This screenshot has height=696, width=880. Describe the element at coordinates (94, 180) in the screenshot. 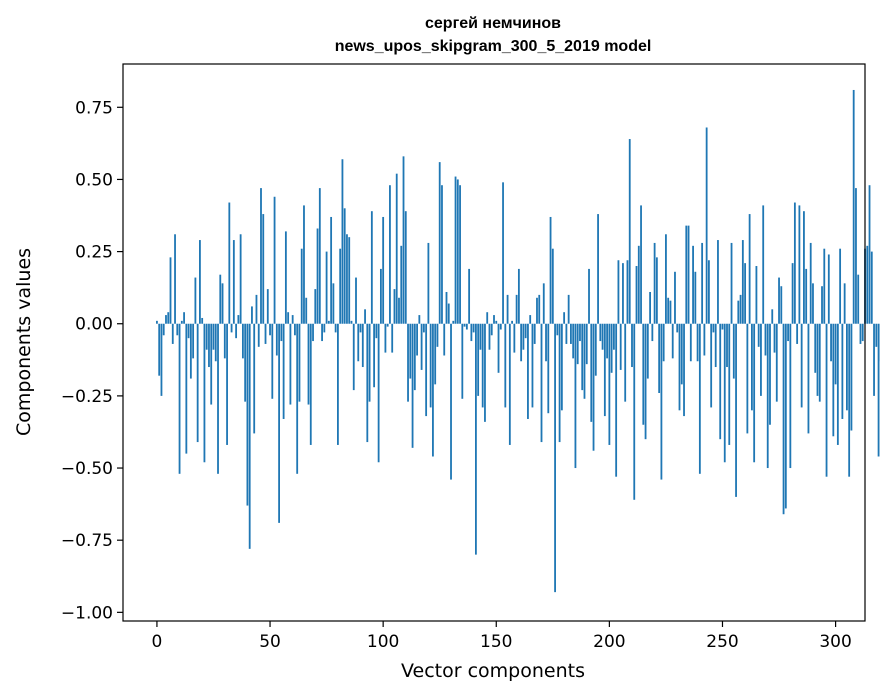

I see `y-tick-label: 0.50` at that location.